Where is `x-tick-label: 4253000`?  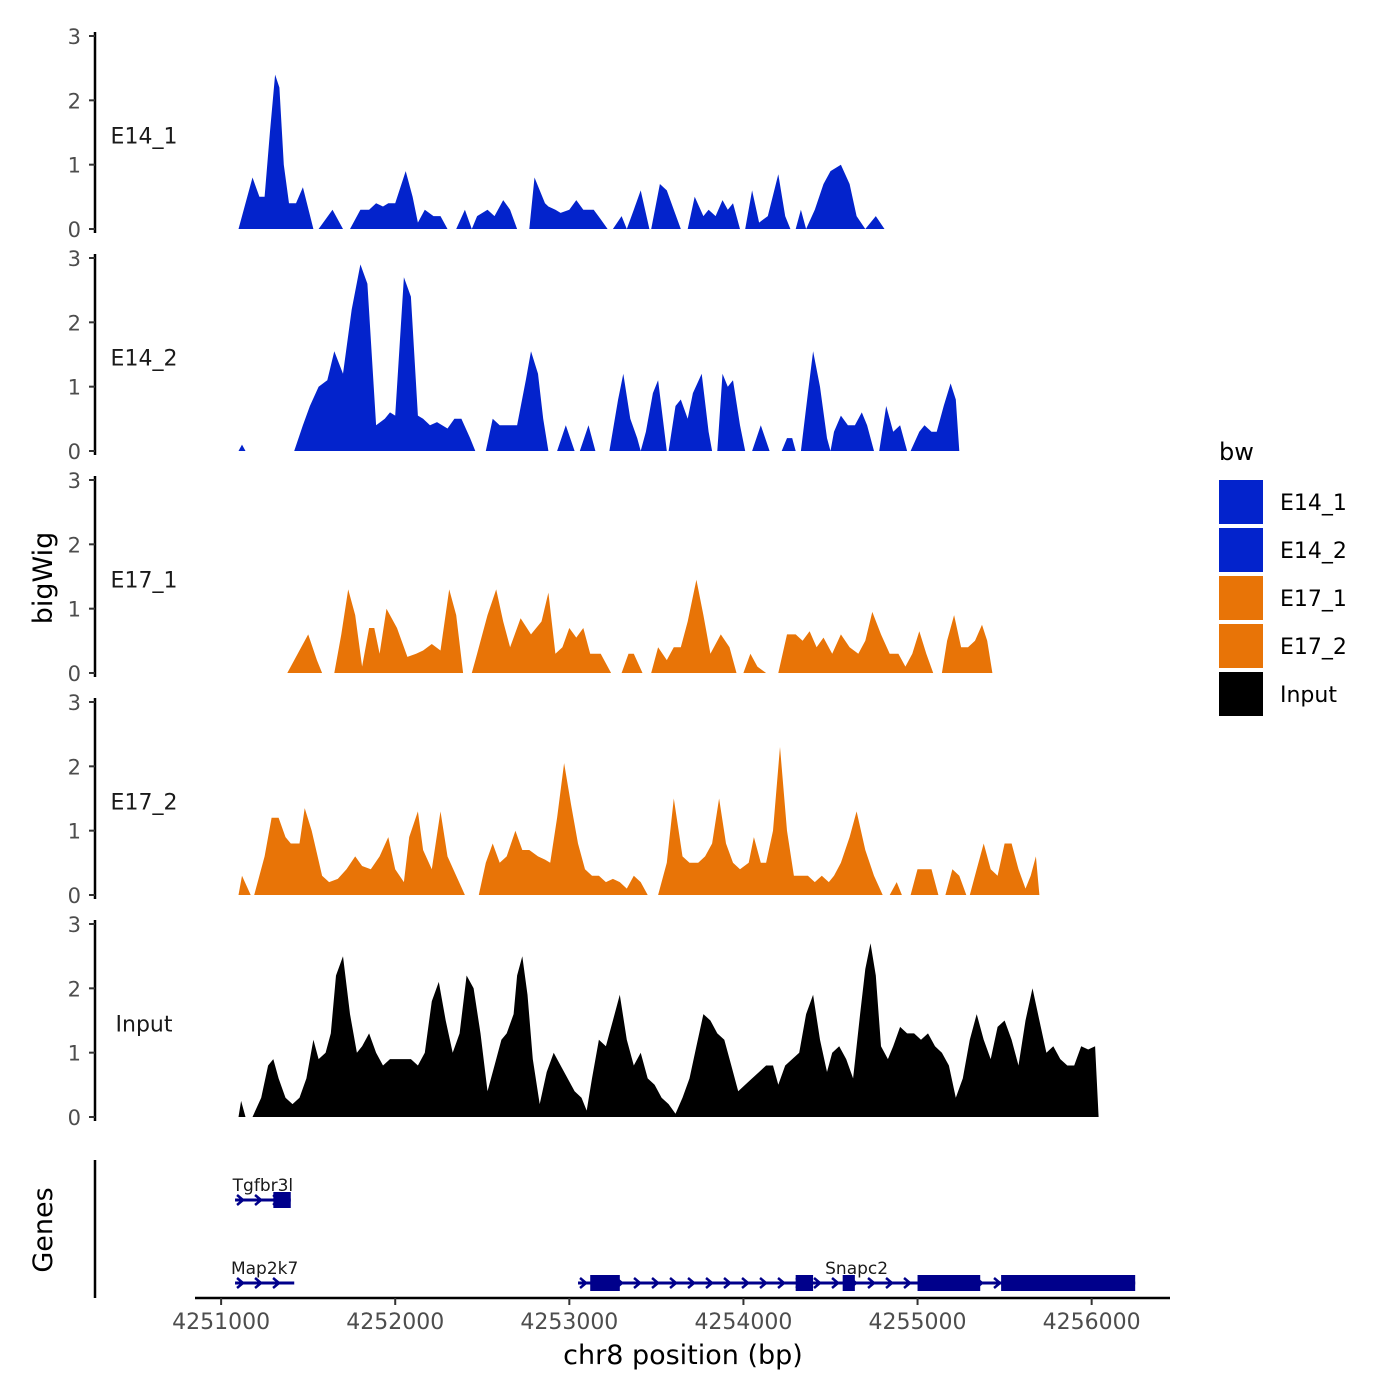 x-tick-label: 4253000 is located at coordinates (569, 1322).